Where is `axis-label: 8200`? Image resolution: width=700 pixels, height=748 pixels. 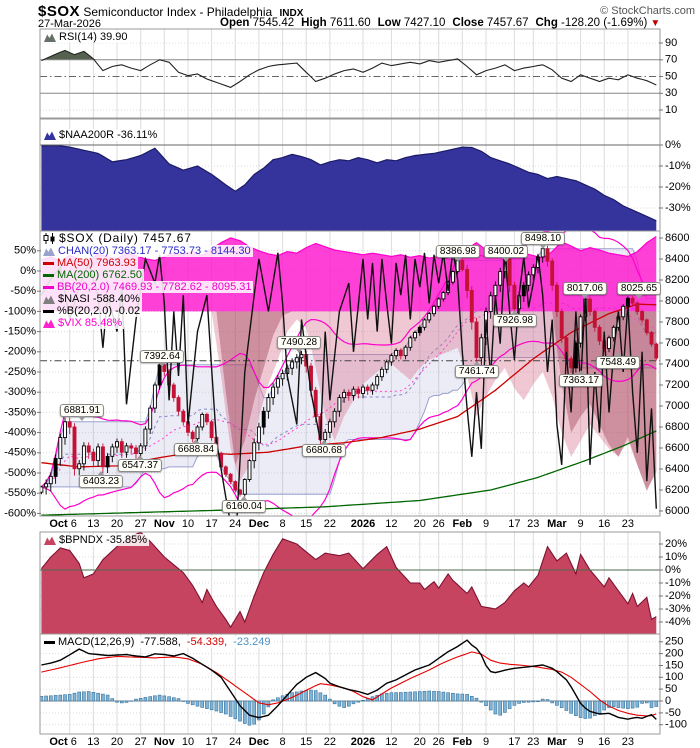 axis-label: 8200 is located at coordinates (677, 280).